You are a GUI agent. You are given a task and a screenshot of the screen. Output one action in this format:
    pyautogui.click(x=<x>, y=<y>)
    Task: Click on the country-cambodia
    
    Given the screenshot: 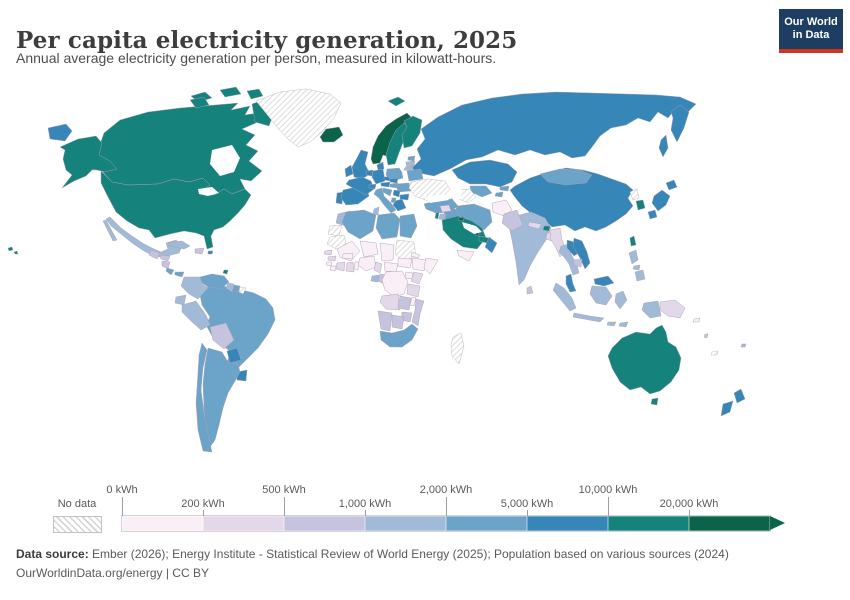 What is the action you would take?
    pyautogui.click(x=578, y=263)
    